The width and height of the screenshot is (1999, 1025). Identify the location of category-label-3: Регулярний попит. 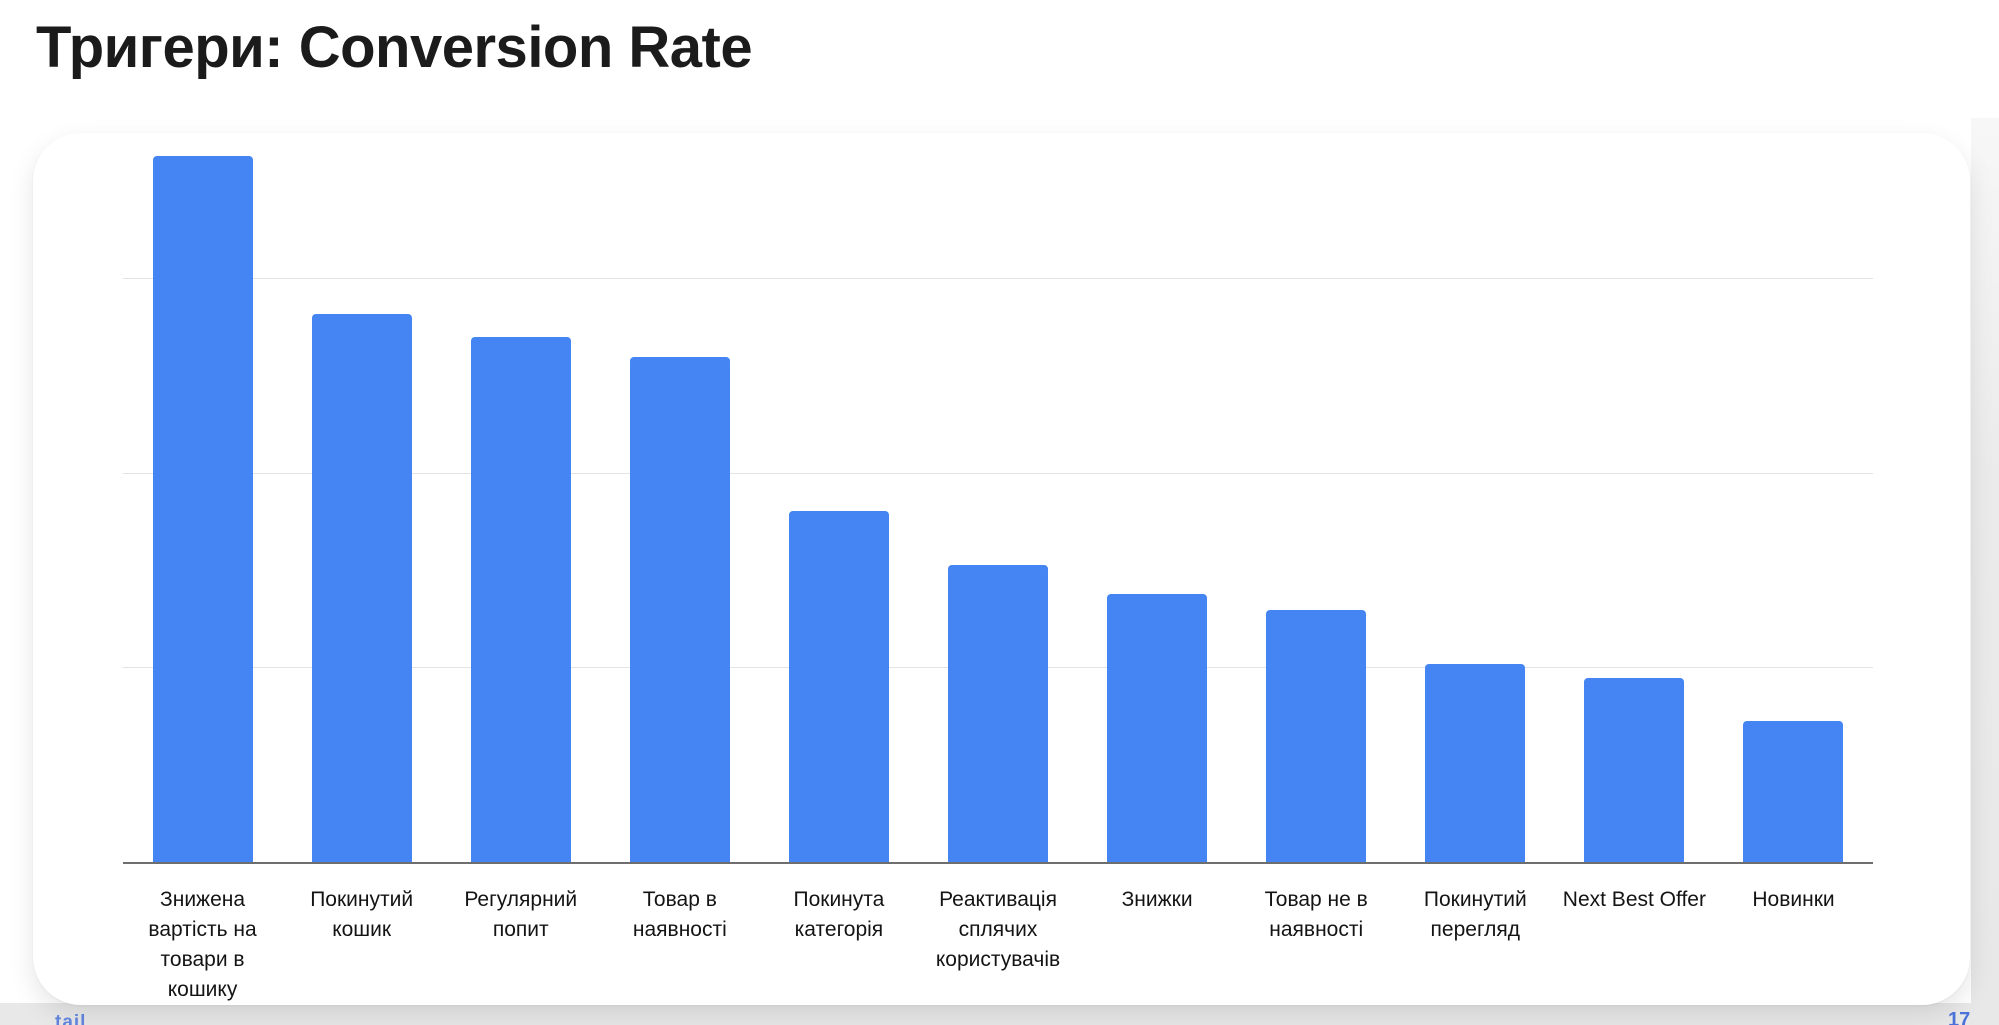
(521, 915).